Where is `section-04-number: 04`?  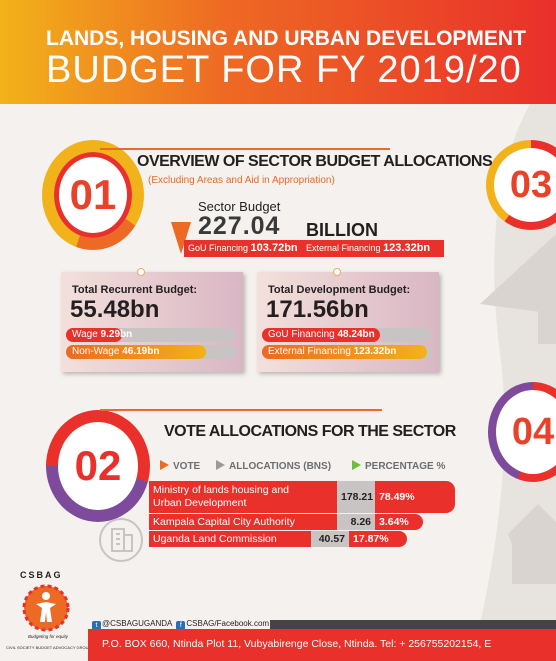 section-04-number: 04 is located at coordinates (533, 431).